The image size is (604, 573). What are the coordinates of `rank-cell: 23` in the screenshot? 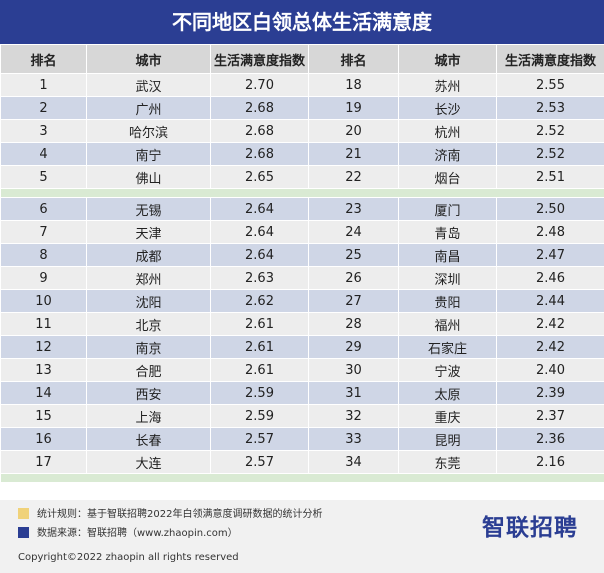 It's located at (353, 209).